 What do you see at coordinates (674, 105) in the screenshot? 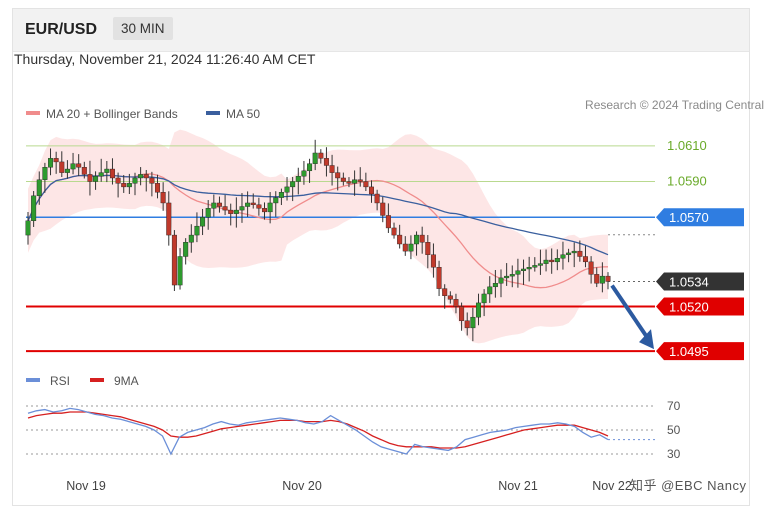
I see `research-credit: Research © 2024 Trading Central` at bounding box center [674, 105].